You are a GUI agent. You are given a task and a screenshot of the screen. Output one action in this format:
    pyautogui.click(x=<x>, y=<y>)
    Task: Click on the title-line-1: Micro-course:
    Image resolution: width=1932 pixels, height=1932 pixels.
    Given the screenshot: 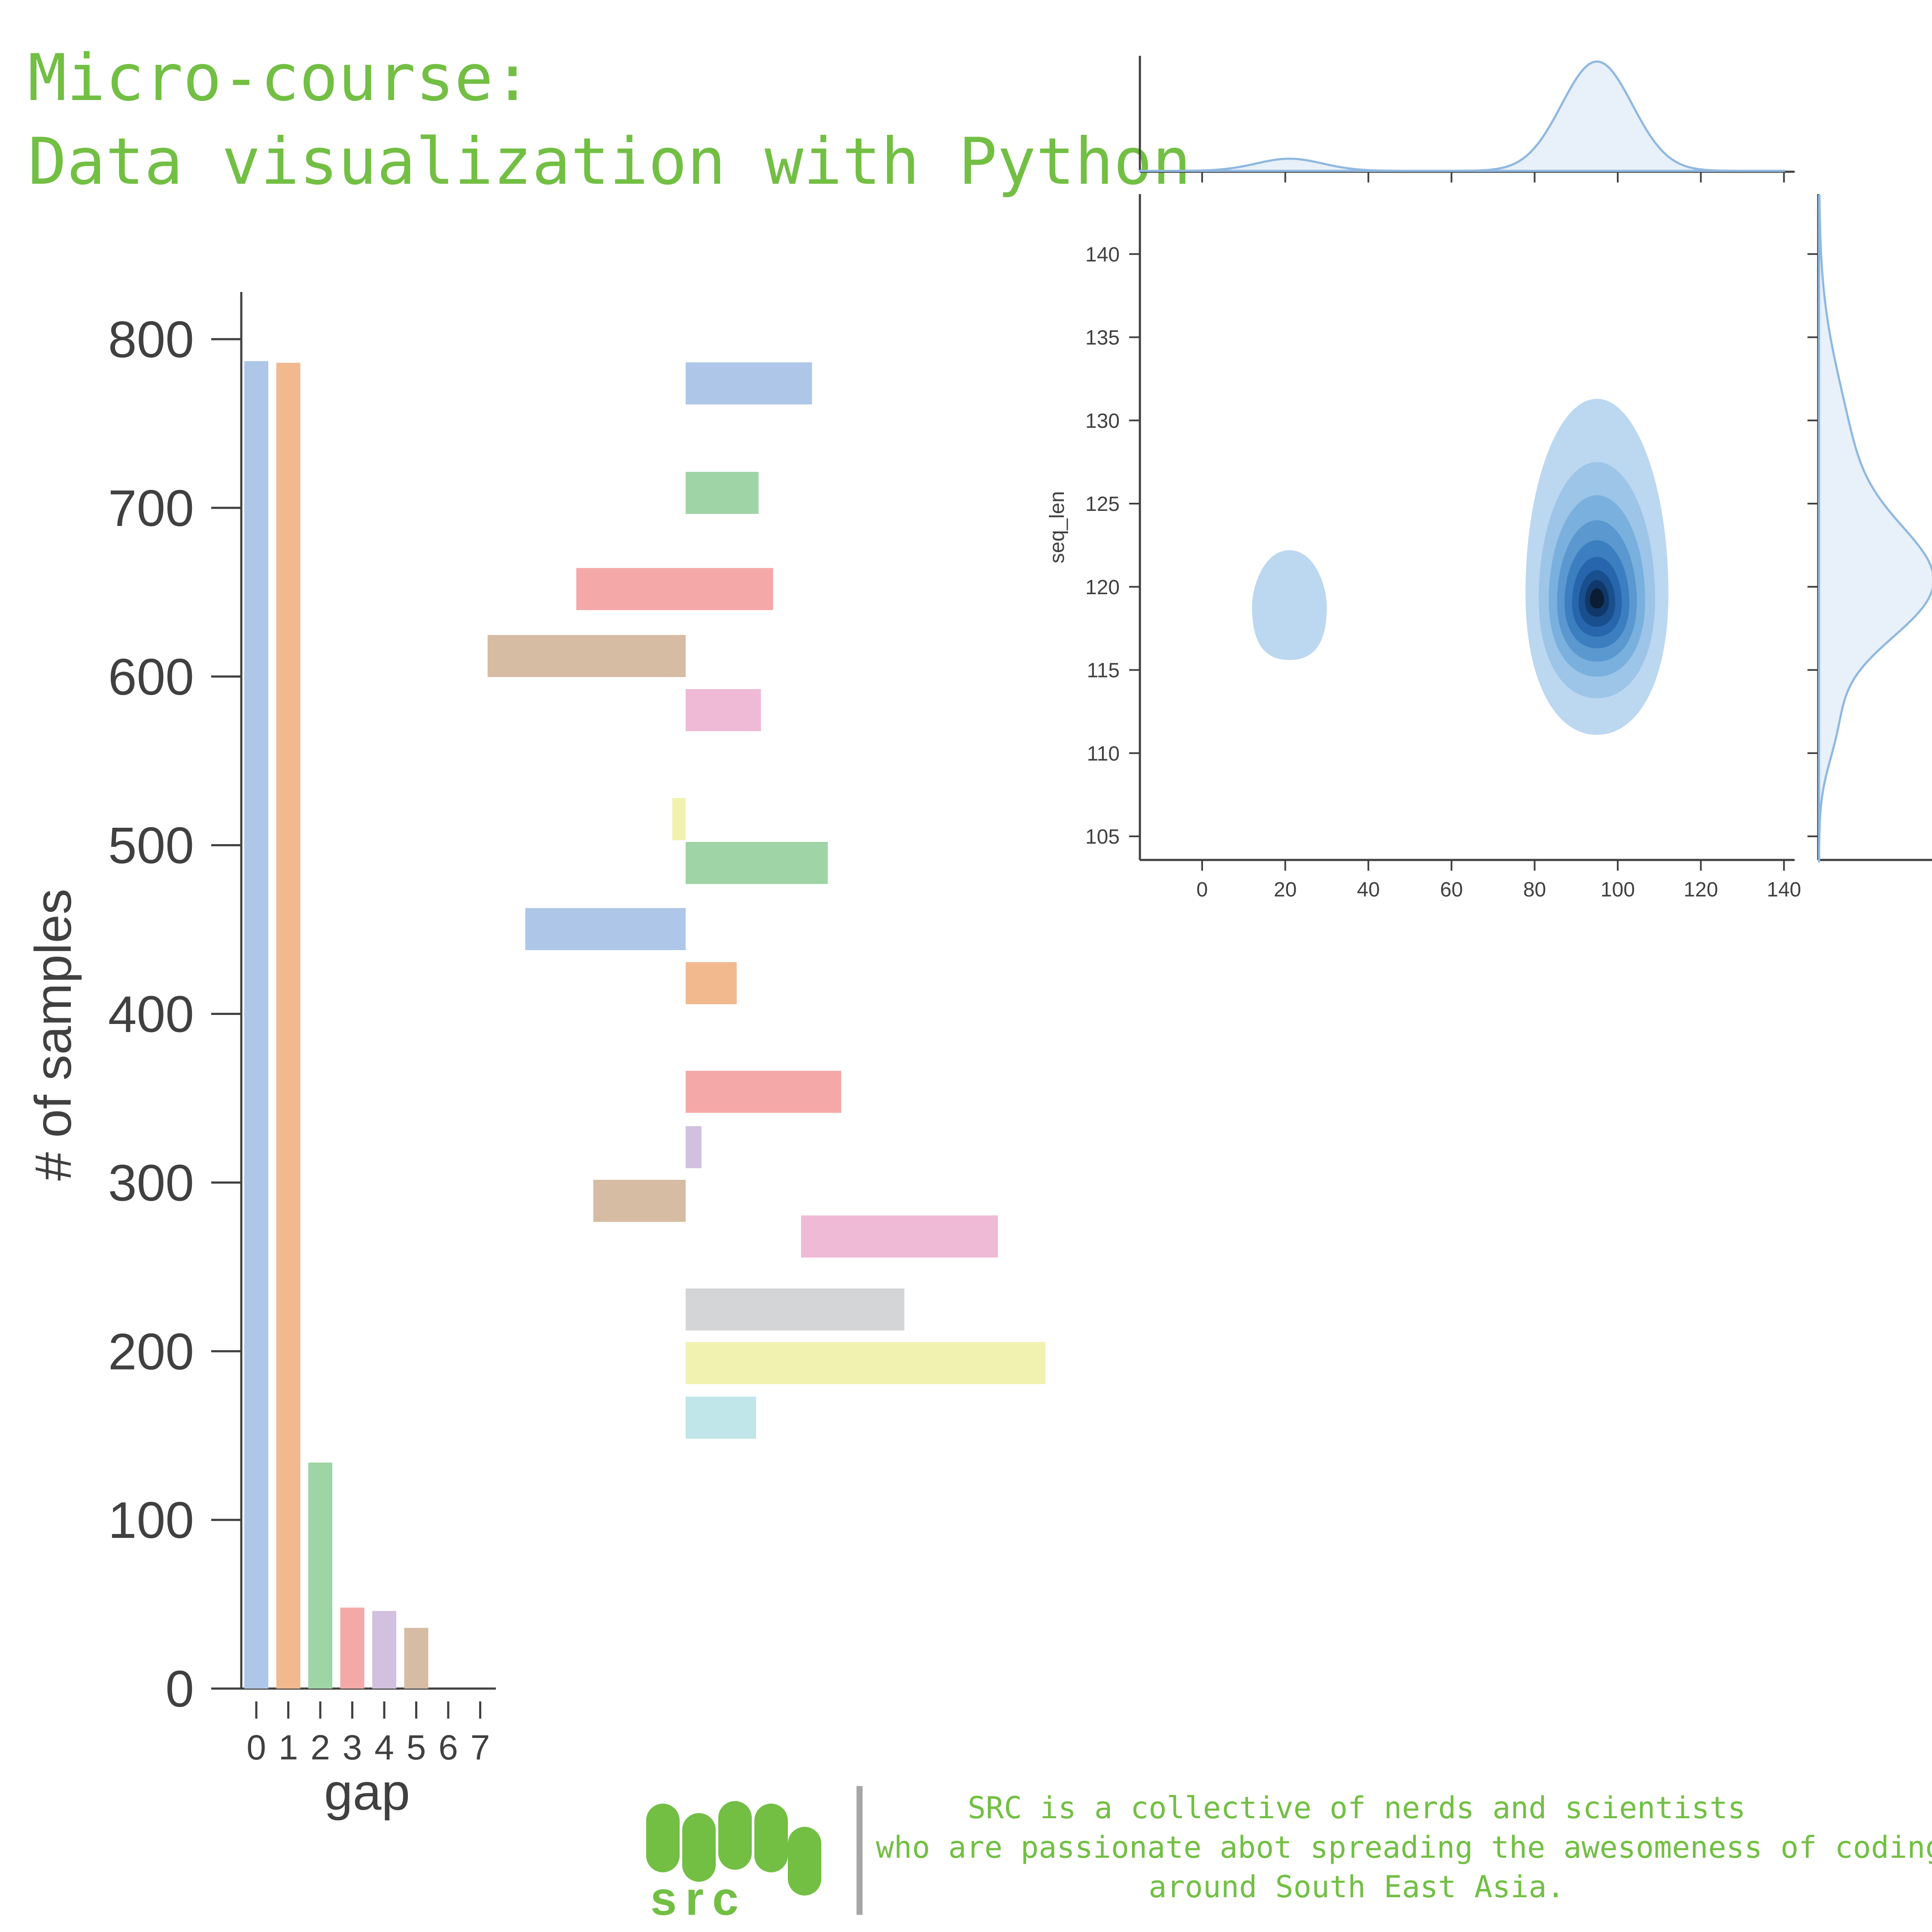 What is the action you would take?
    pyautogui.click(x=280, y=78)
    